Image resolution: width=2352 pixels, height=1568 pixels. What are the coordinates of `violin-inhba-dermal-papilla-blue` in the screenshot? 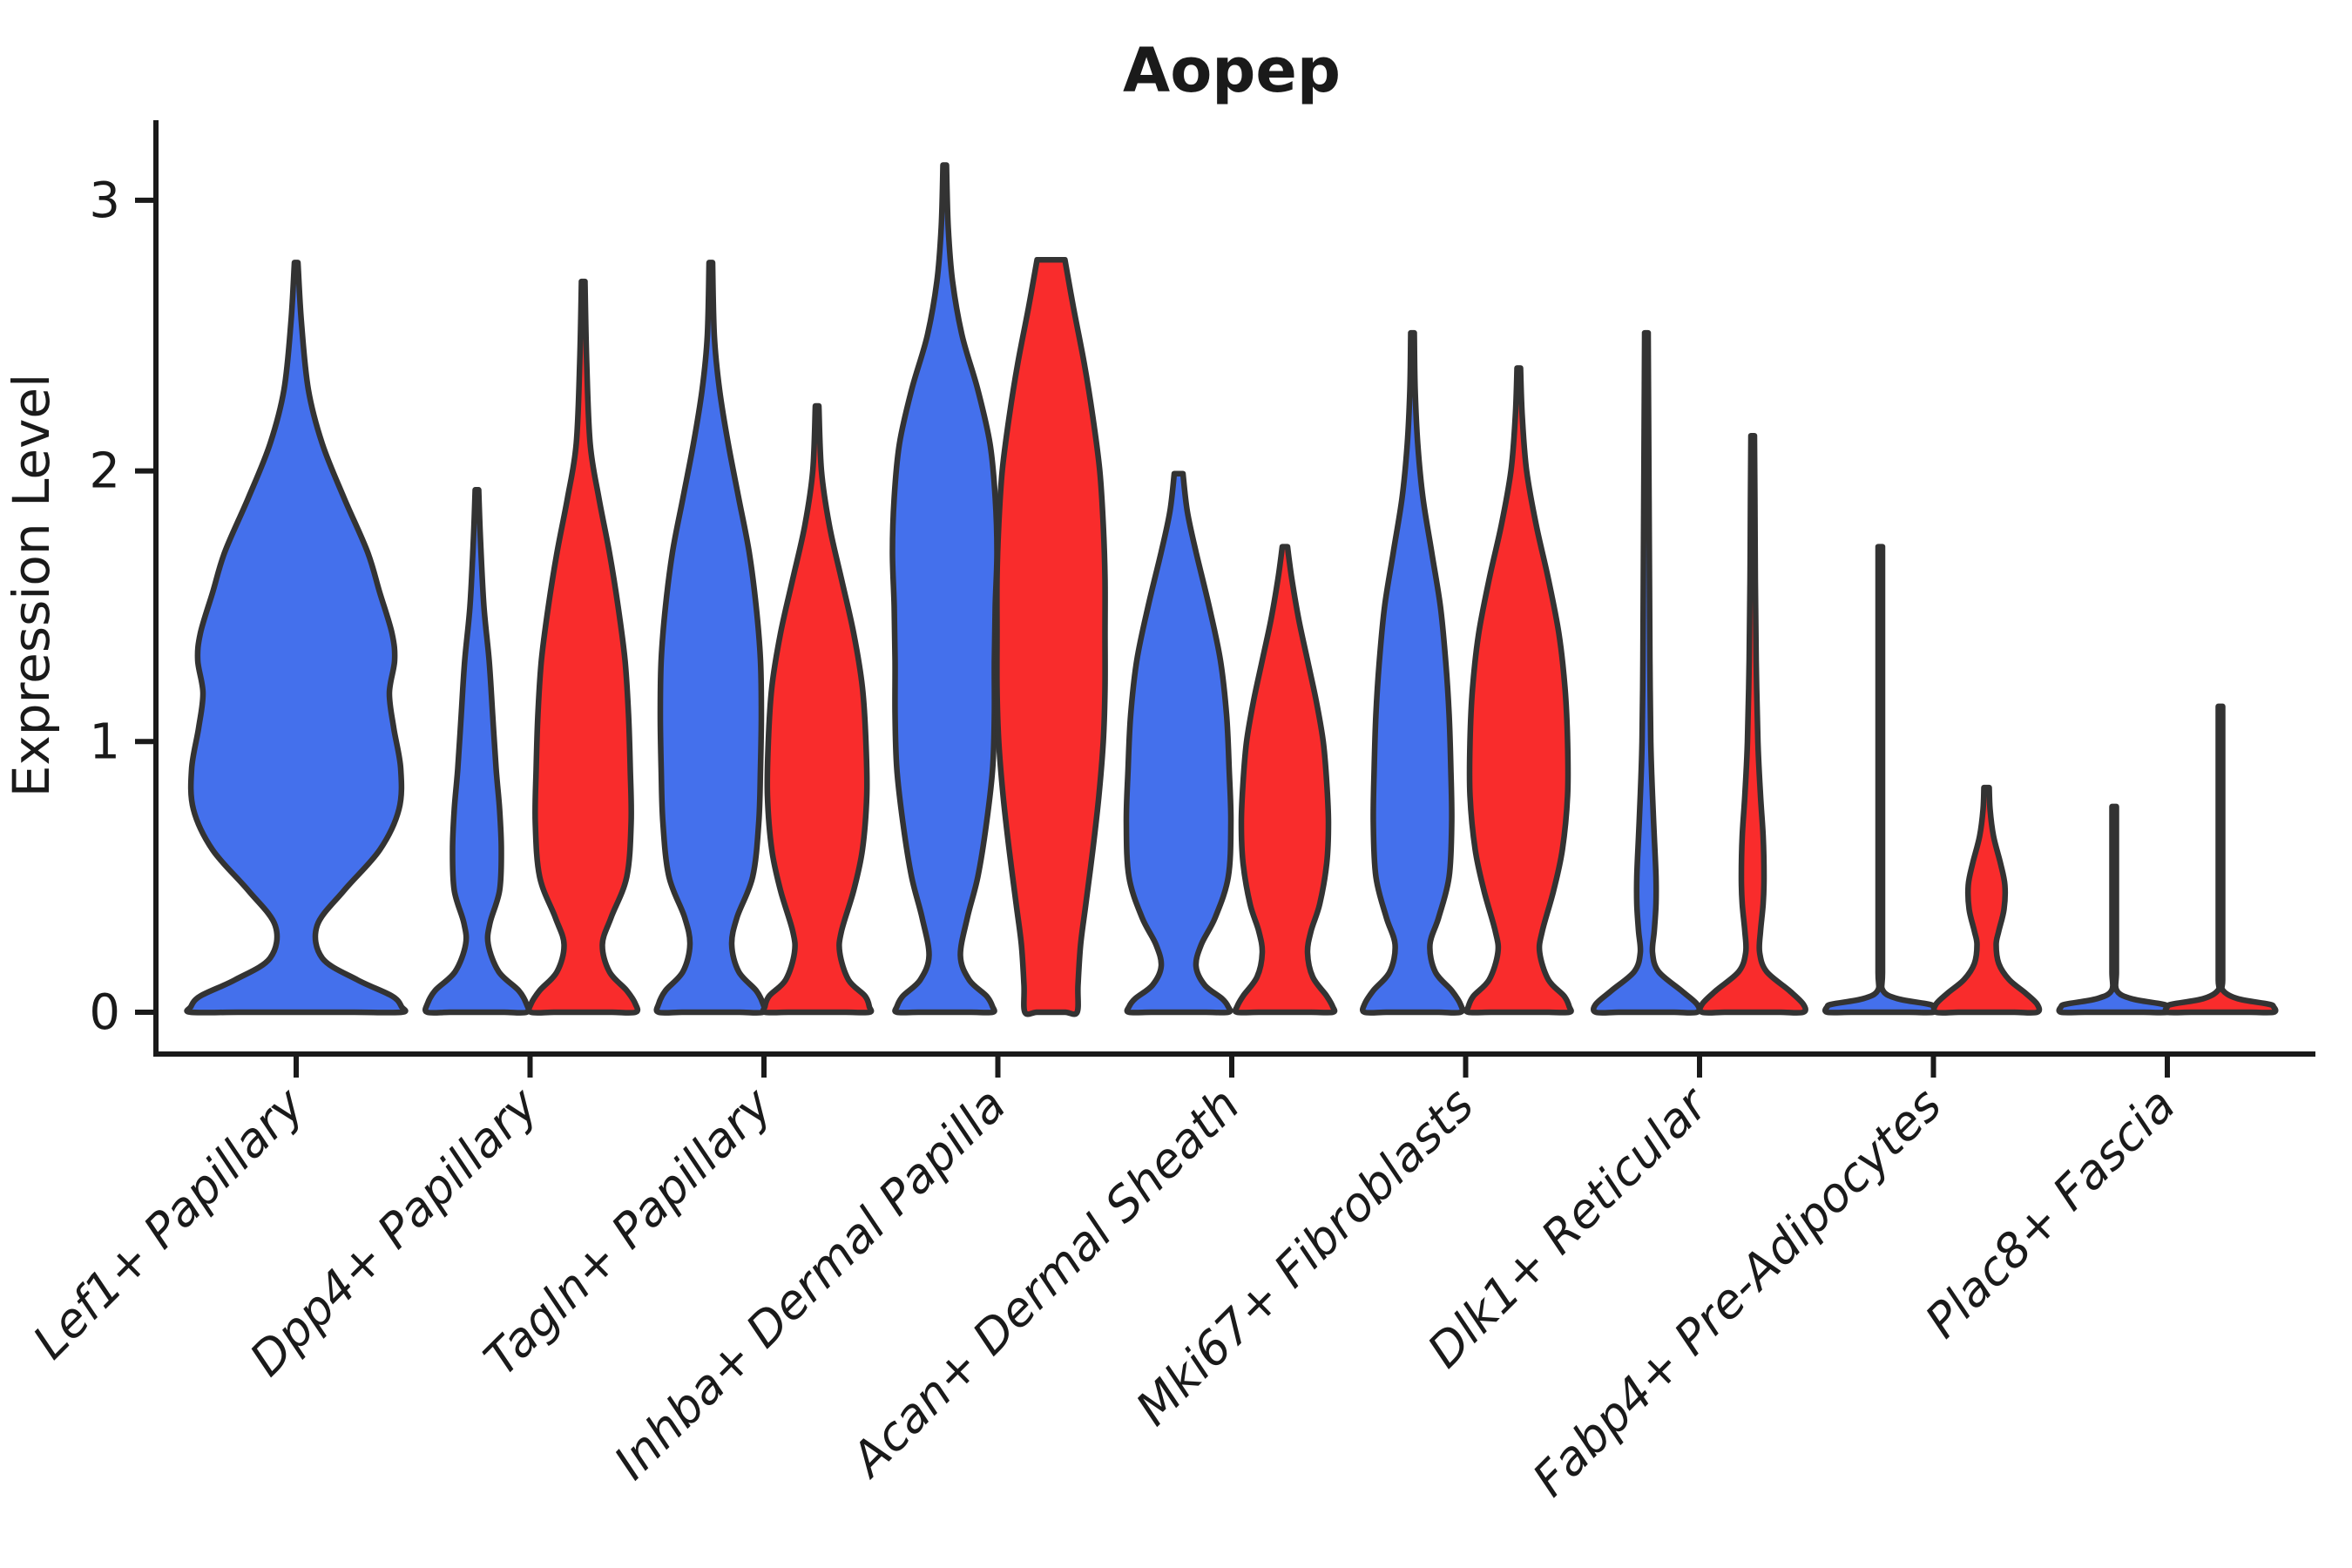 It's located at (945, 589).